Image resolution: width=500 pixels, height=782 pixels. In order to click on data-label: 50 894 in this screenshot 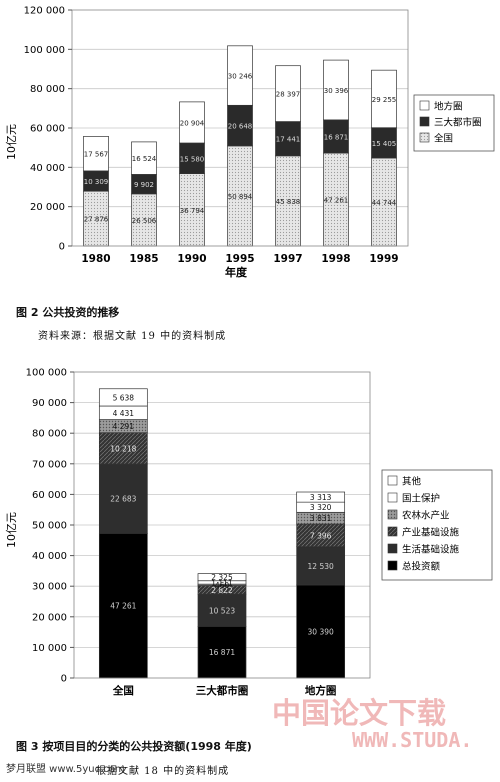, I will do `click(240, 197)`.